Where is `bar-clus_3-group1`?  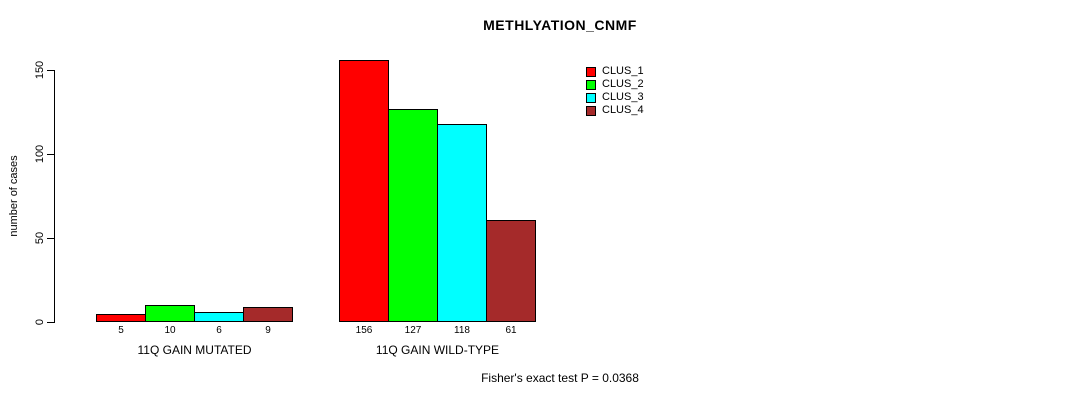 bar-clus_3-group1 is located at coordinates (219, 317).